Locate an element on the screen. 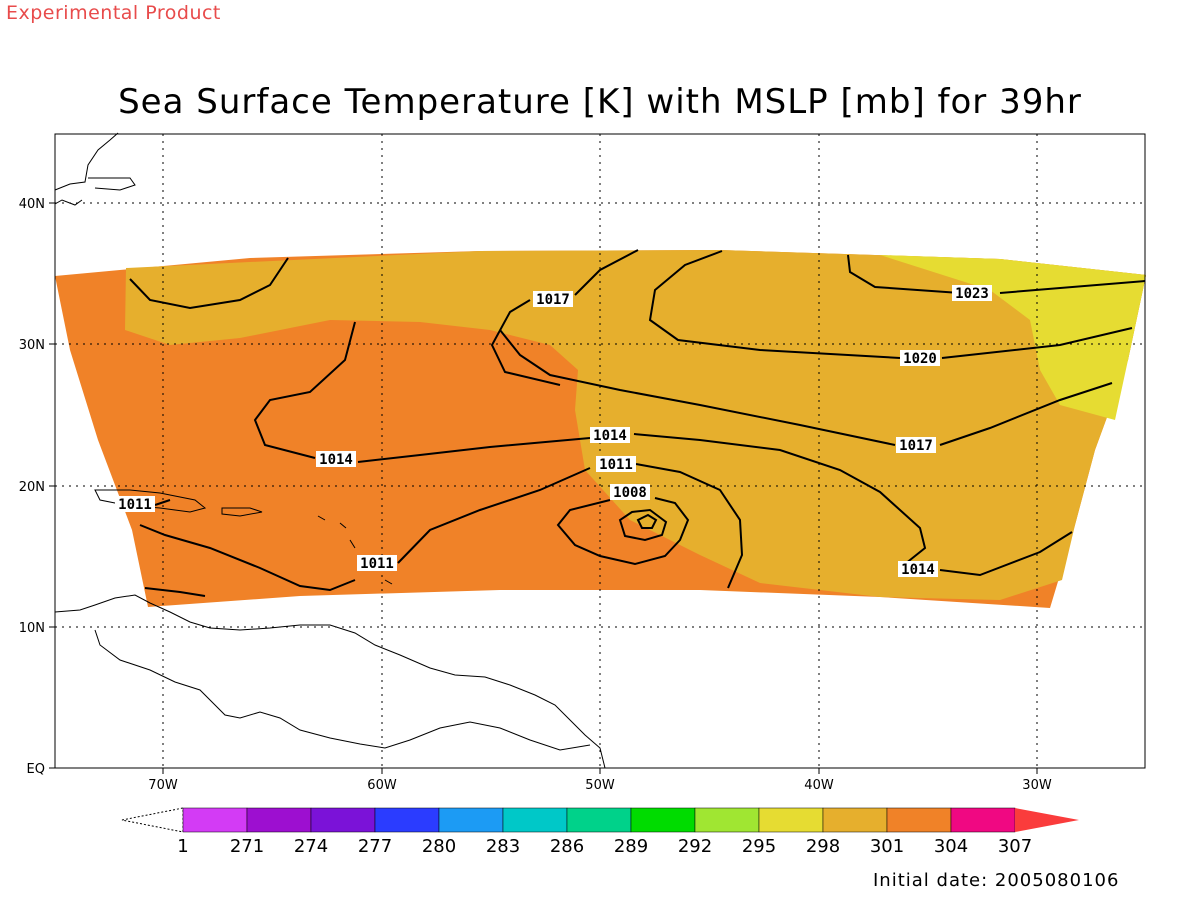 This screenshot has height=900, width=1200. lon-tick-label: 60W is located at coordinates (382, 785).